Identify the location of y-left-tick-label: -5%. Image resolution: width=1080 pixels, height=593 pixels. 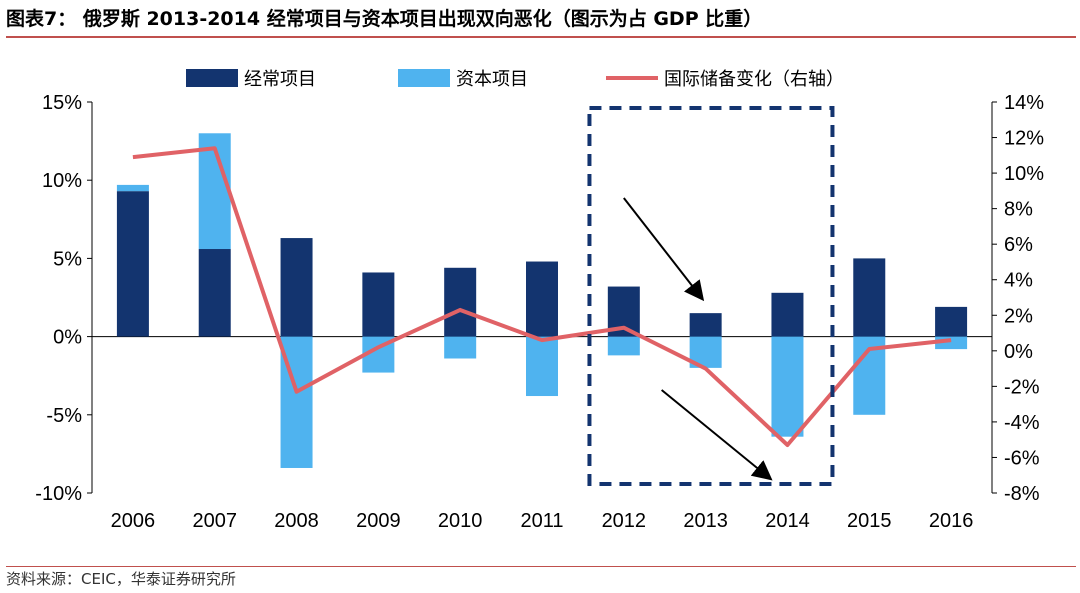
(64, 416).